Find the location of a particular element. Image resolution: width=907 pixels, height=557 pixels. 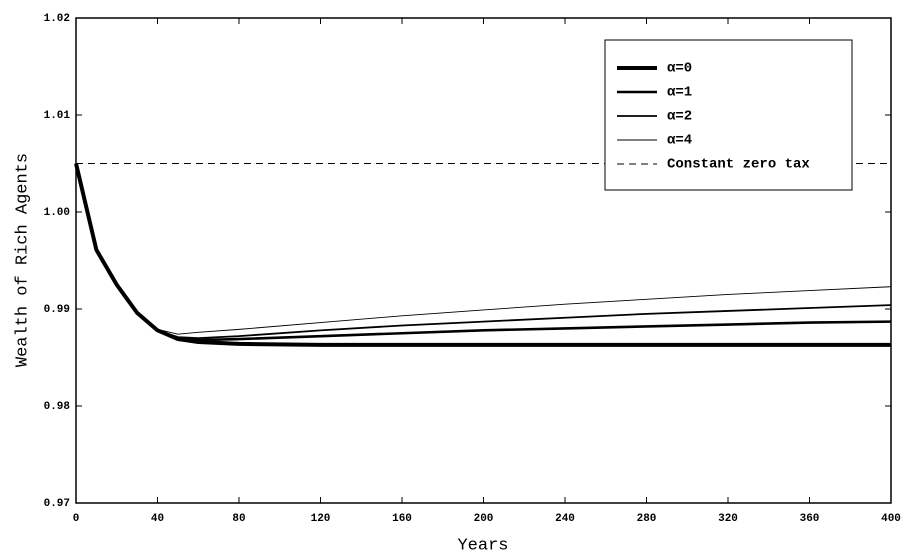

x-tick-label: 360 is located at coordinates (810, 519).